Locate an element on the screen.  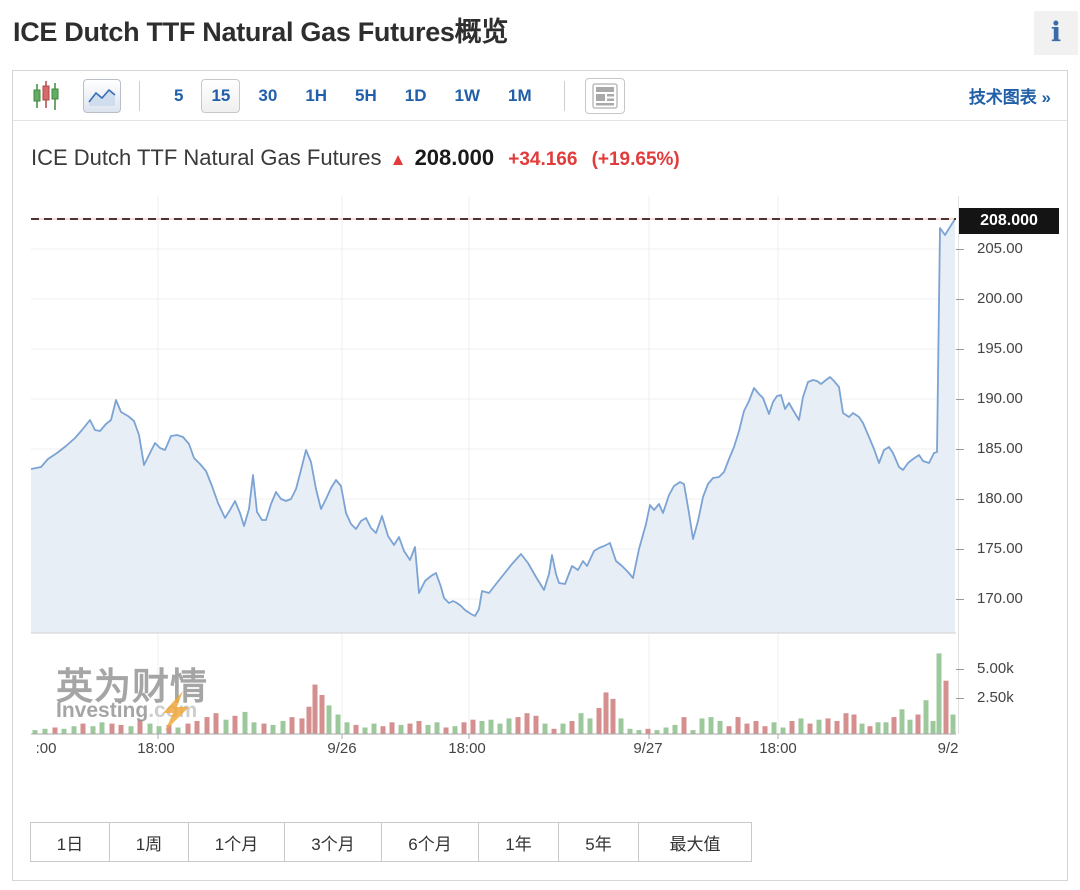
range-buttons: 1日 1周 1个月 3个月 6个月 1年 5年 最大值 is located at coordinates (391, 842).